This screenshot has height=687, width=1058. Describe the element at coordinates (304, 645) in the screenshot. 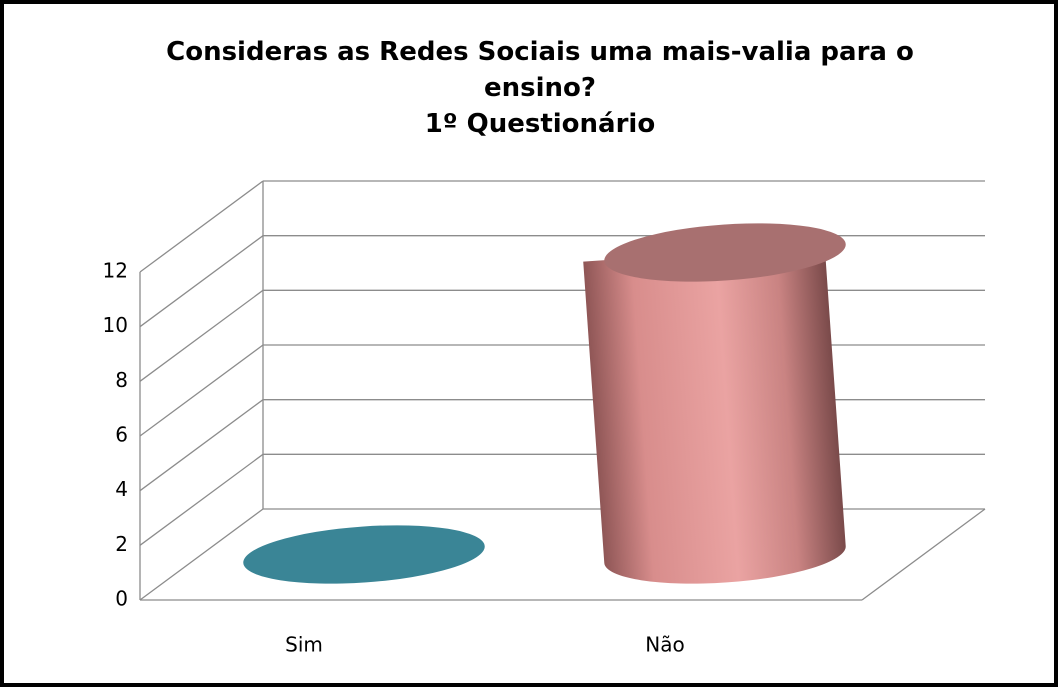

I see `x-tick-label: Sim` at that location.